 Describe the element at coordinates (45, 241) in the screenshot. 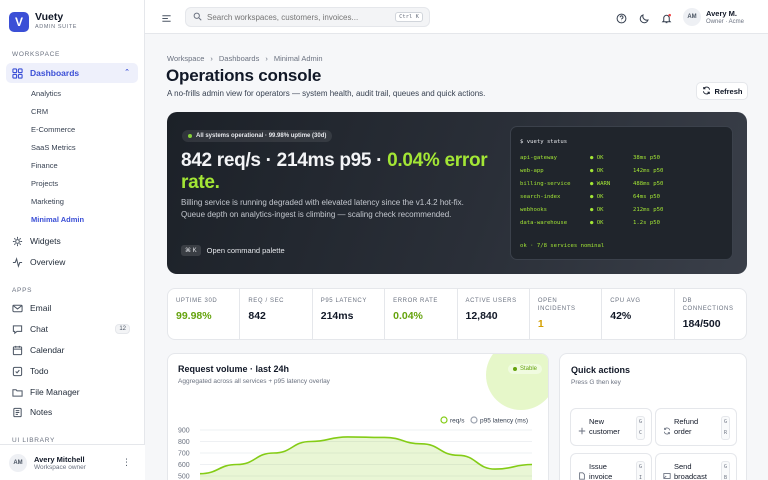

I see `sidebar-item-label: Widgets` at that location.